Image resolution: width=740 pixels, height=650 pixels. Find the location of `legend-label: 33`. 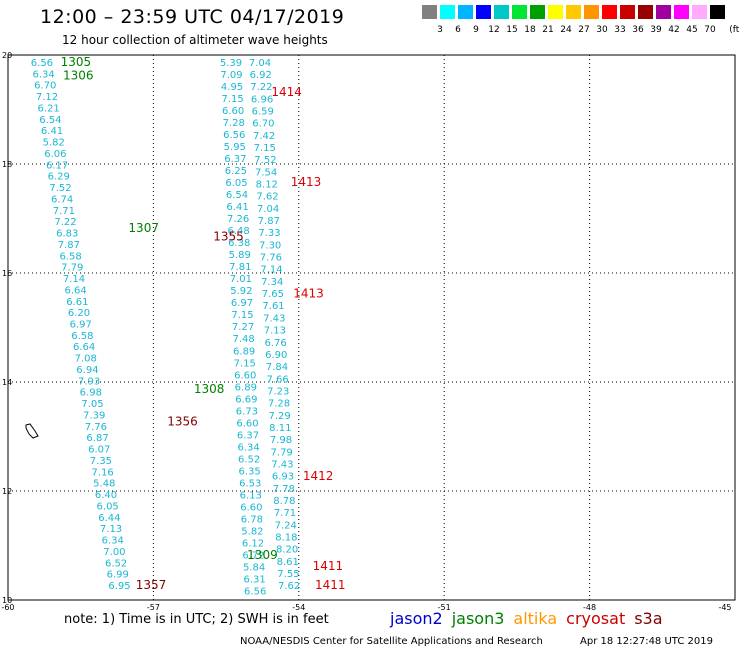

legend-label: 33 is located at coordinates (620, 30).